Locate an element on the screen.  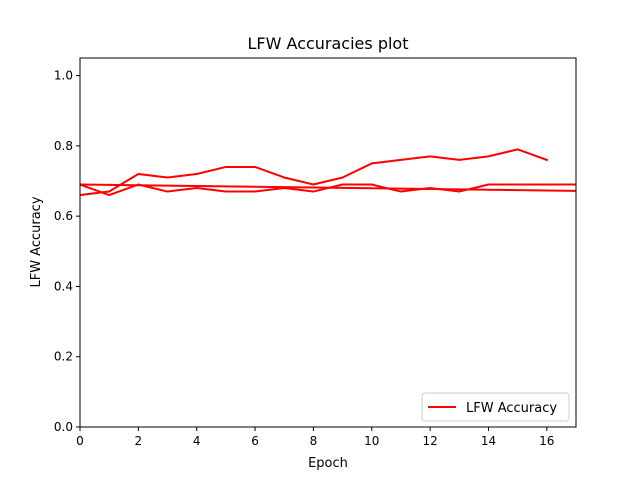
y-tick-label: 1.0 is located at coordinates (63, 76).